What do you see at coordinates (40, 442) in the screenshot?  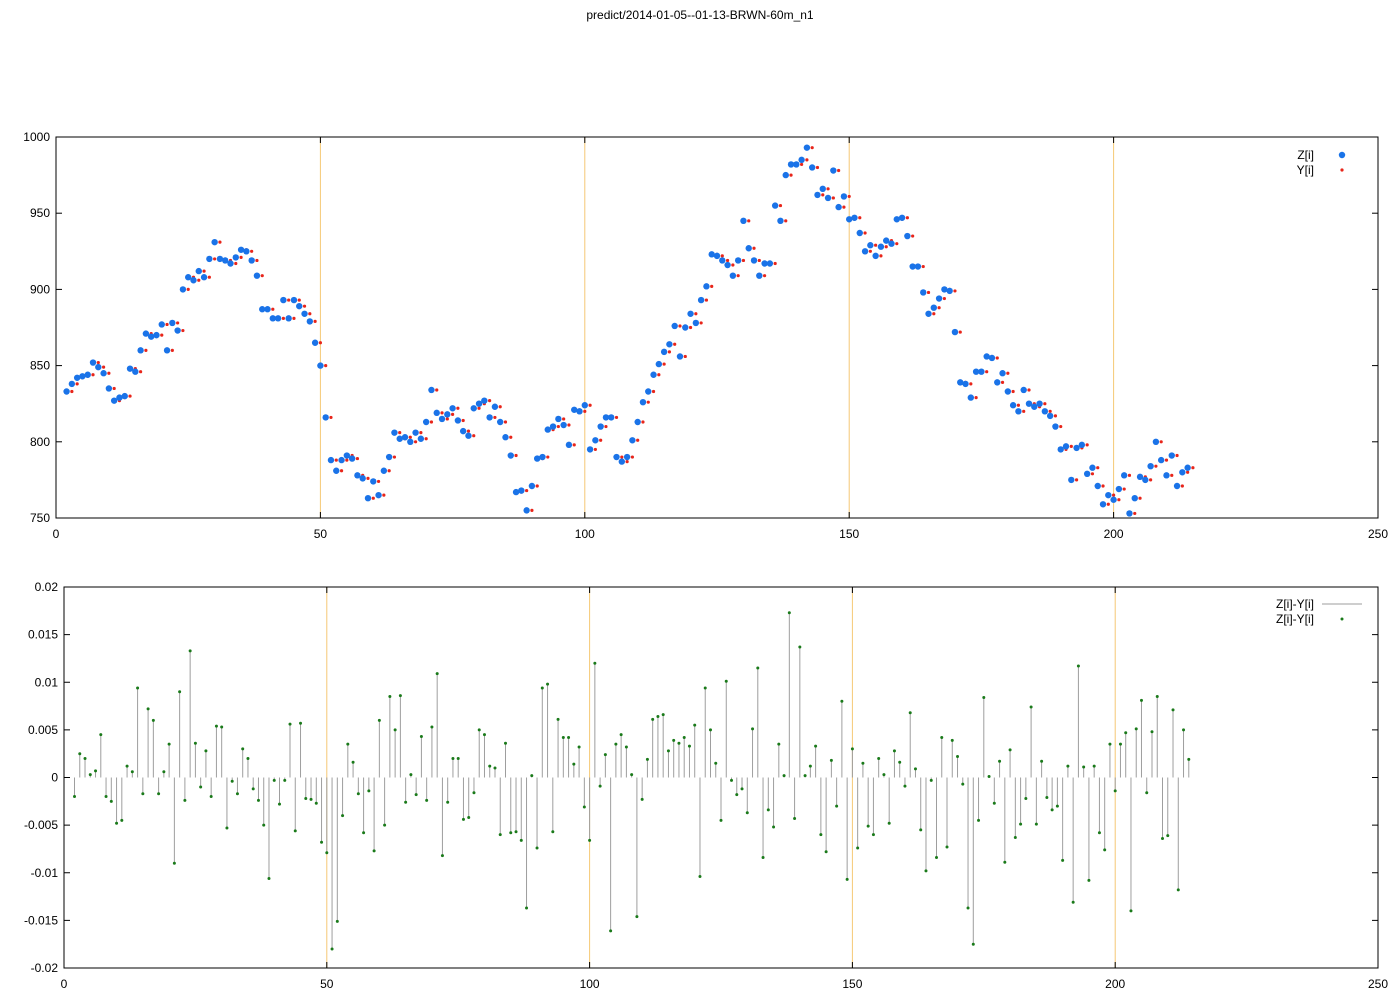 I see `y-tick-label: 800` at bounding box center [40, 442].